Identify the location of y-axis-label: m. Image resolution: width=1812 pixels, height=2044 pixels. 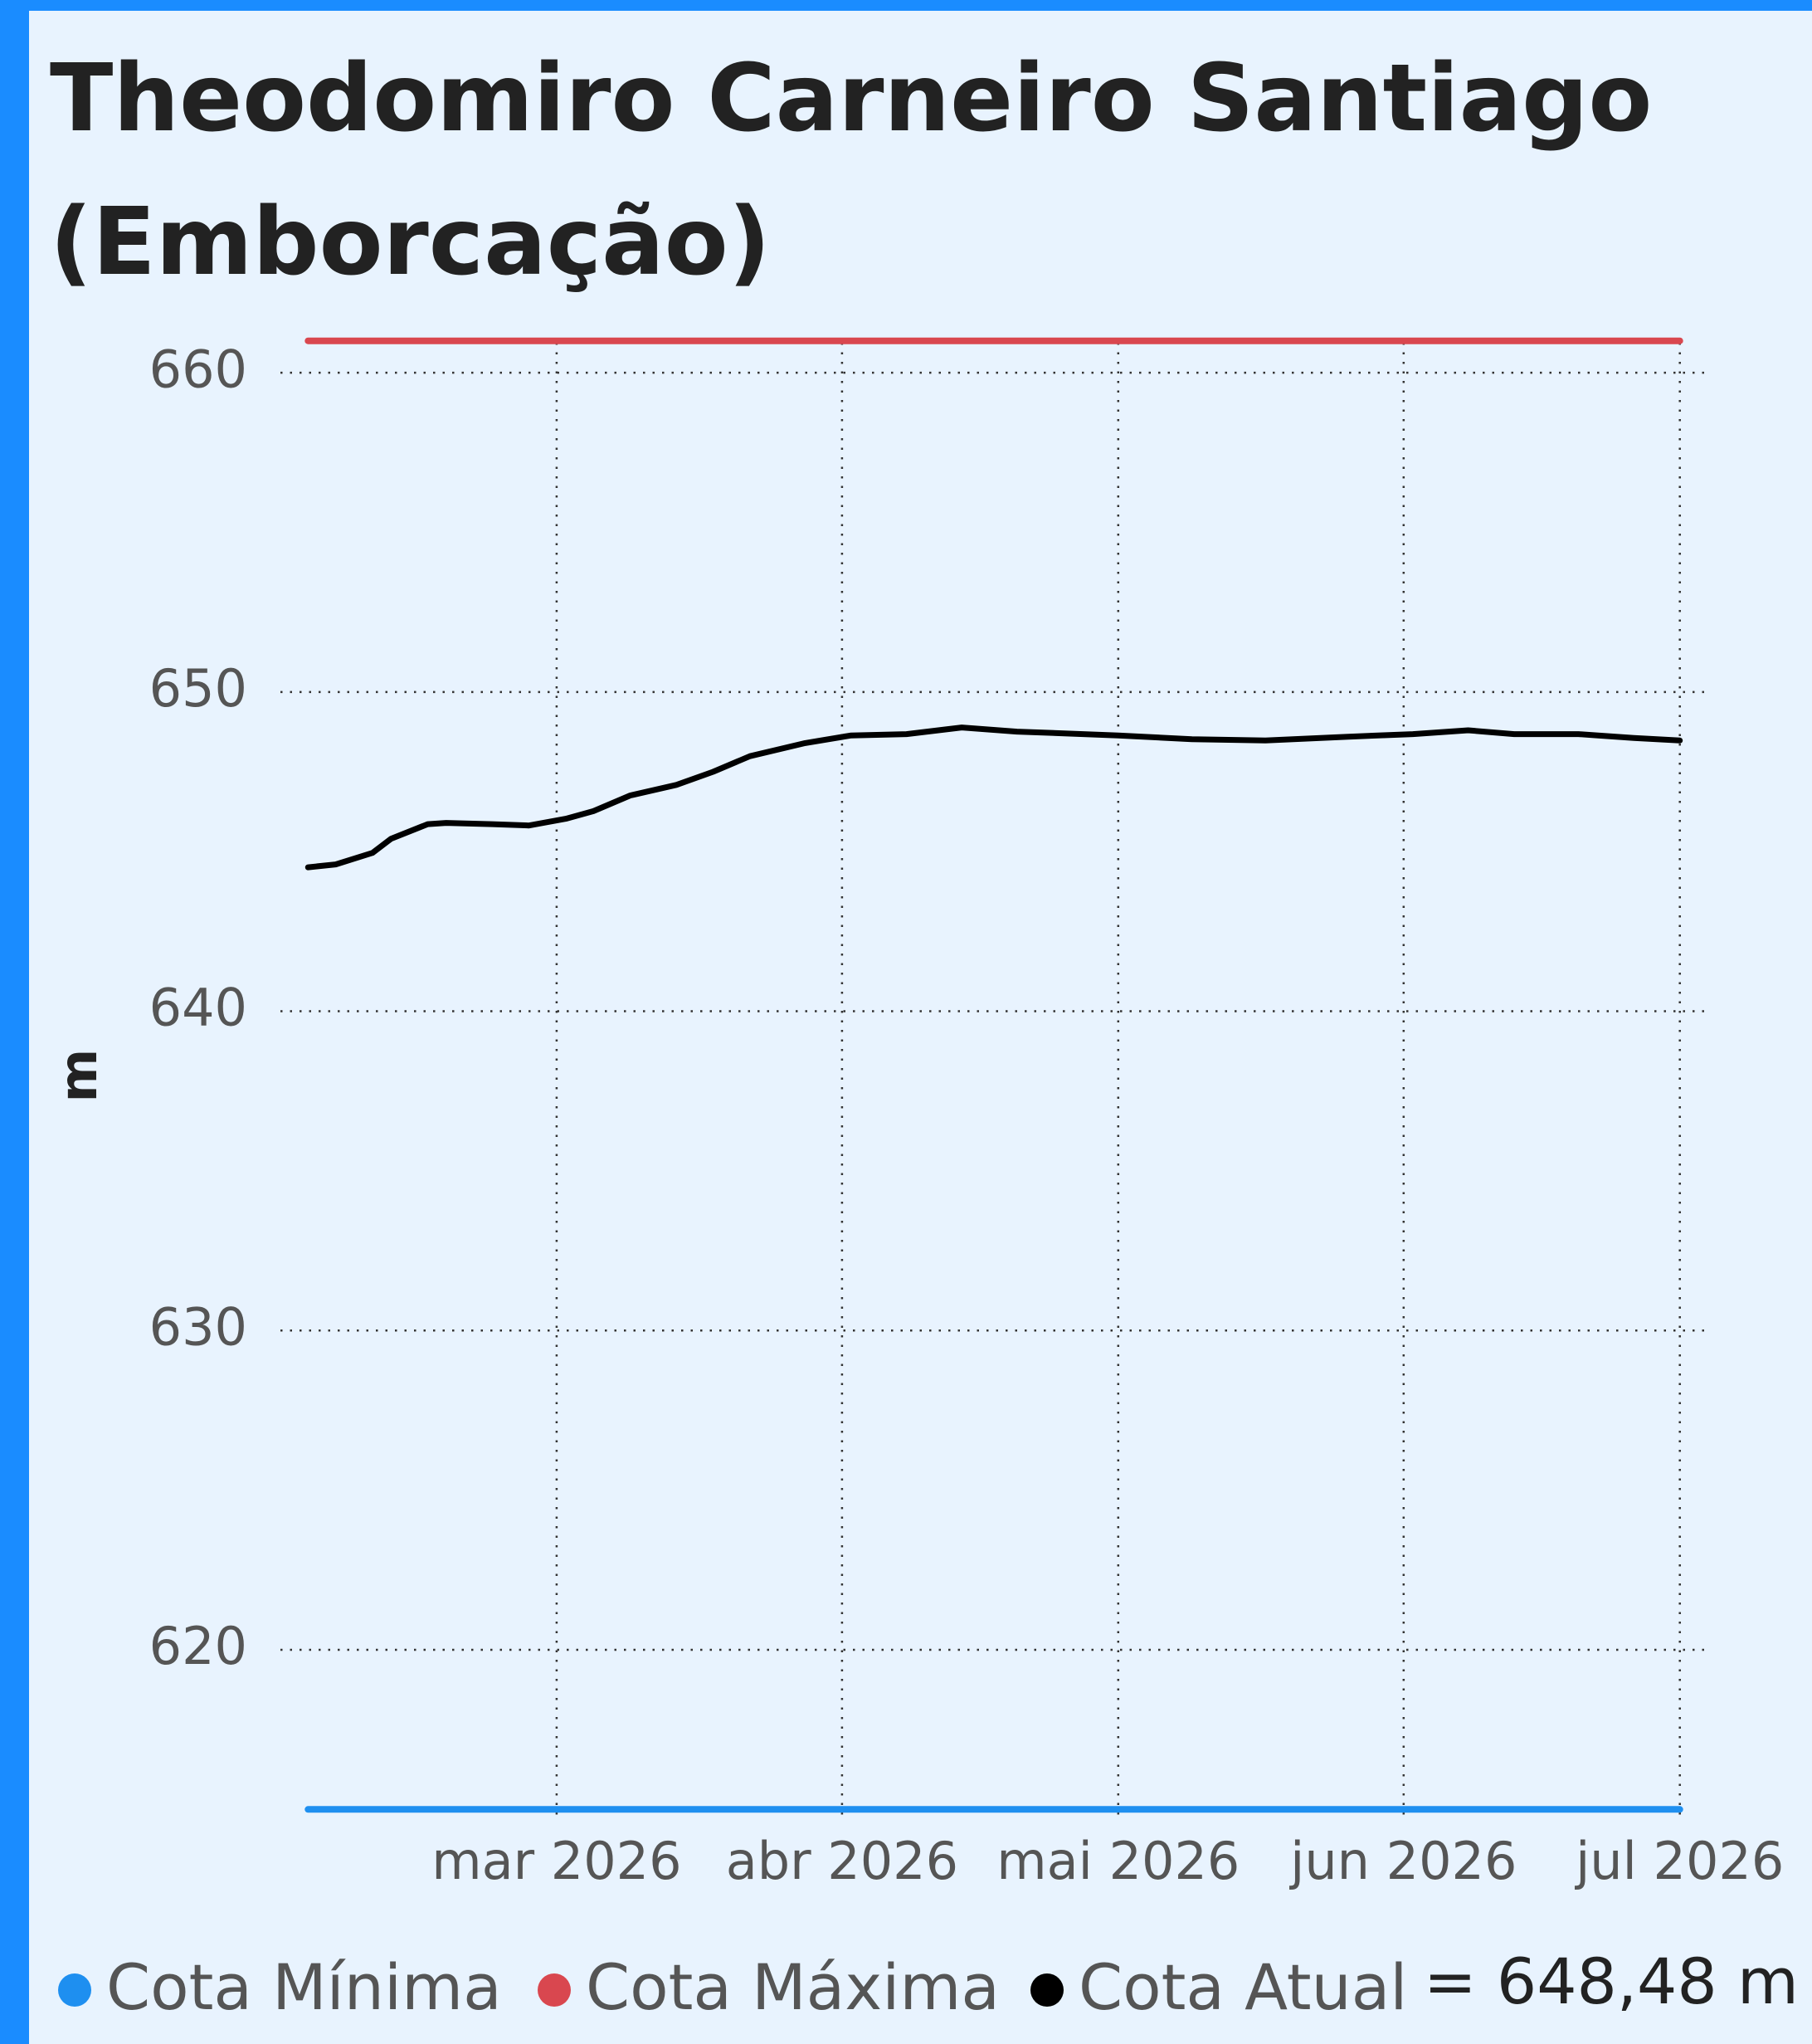
(78, 1076).